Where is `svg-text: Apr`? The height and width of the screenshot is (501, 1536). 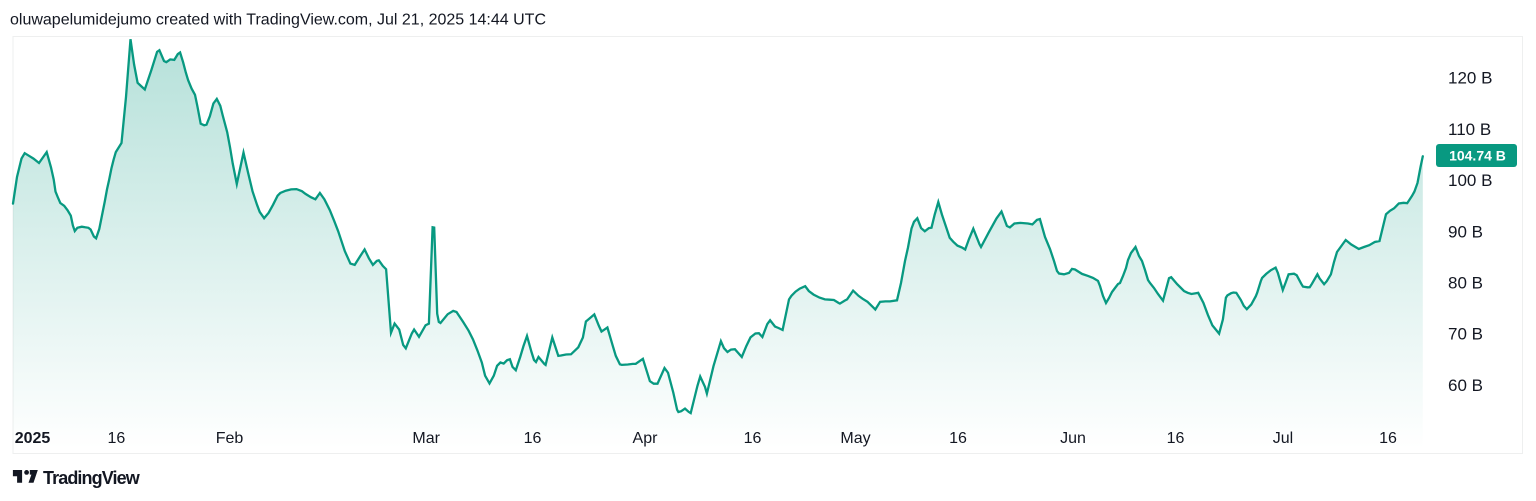 svg-text: Apr is located at coordinates (646, 438).